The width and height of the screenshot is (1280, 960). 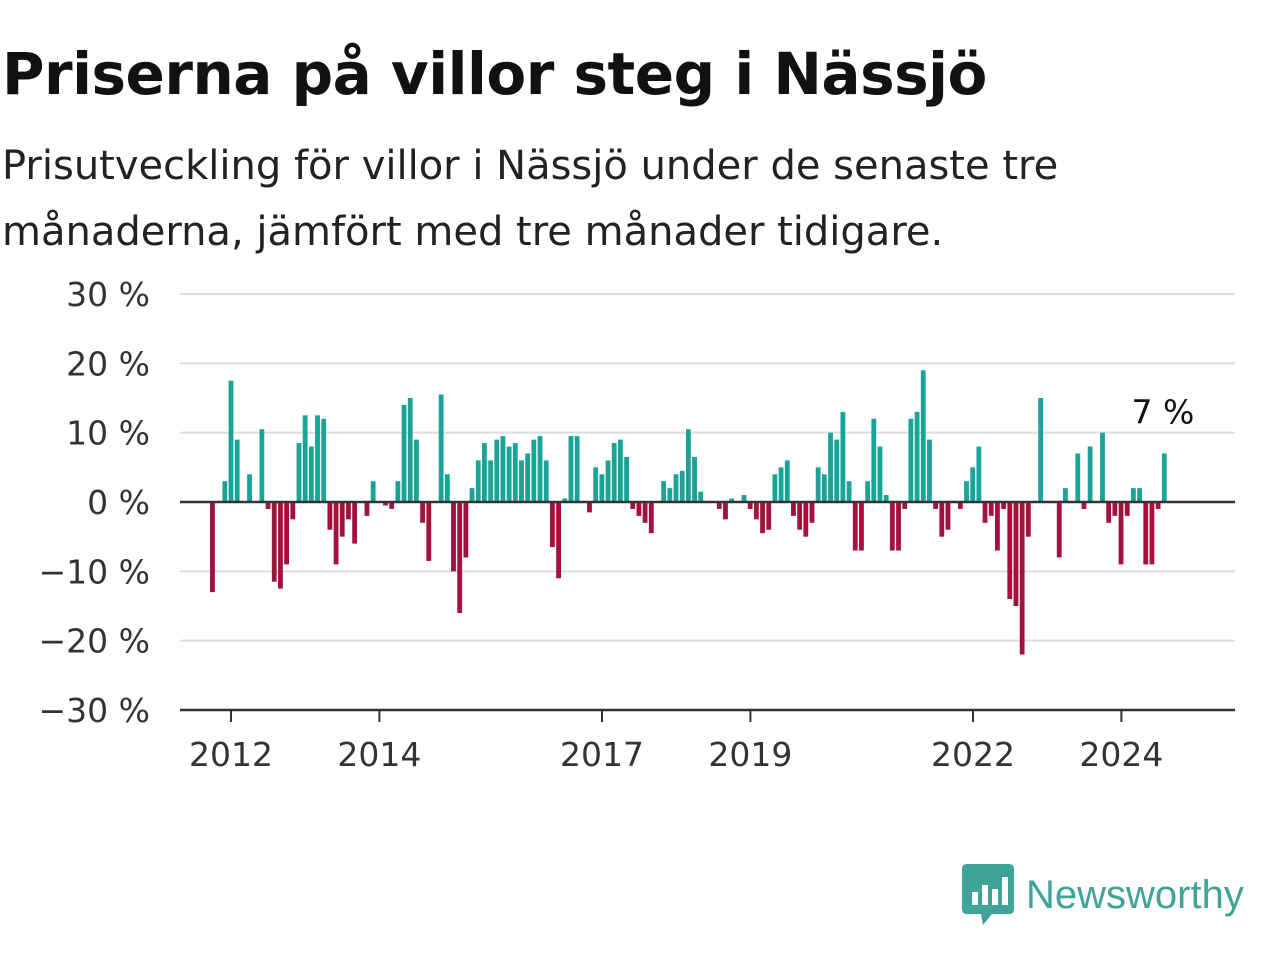 What do you see at coordinates (231, 754) in the screenshot?
I see `x-tick-label: 2012` at bounding box center [231, 754].